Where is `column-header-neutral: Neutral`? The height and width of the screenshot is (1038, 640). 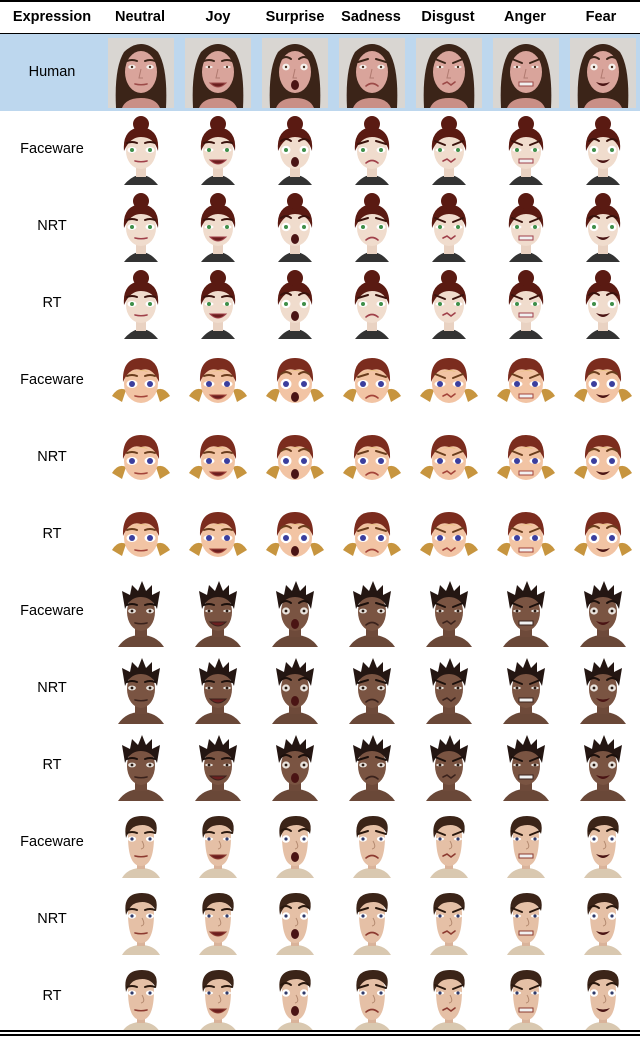 column-header-neutral: Neutral is located at coordinates (140, 17).